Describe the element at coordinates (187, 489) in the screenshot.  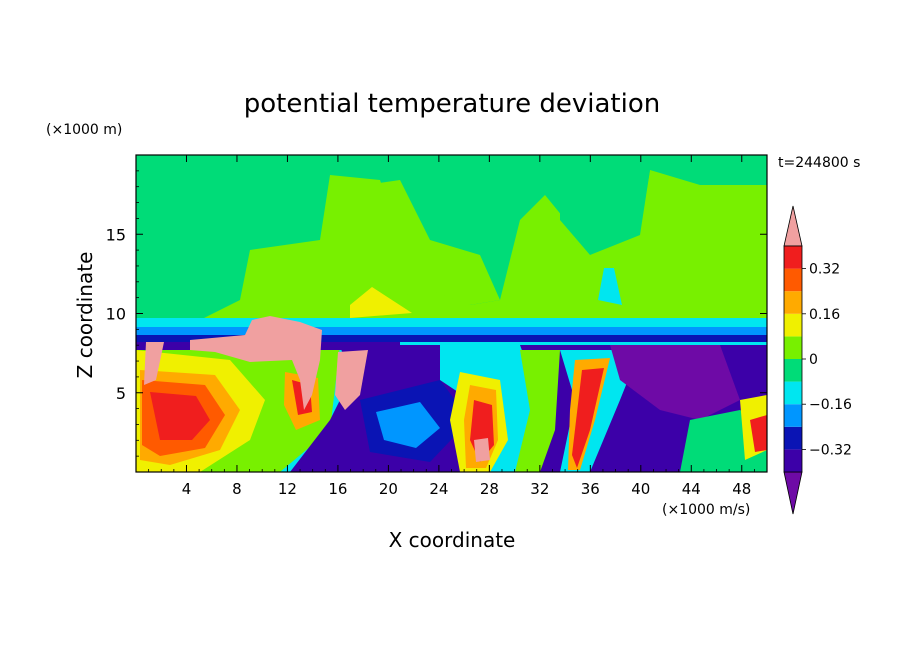
I see `x-tick-label: 4` at that location.